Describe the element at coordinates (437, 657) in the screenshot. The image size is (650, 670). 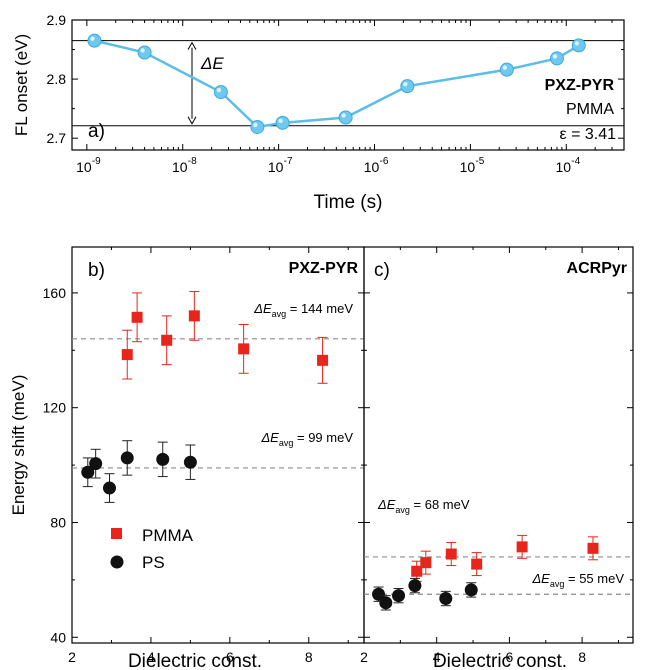
I see `x-tick-label: 4` at that location.